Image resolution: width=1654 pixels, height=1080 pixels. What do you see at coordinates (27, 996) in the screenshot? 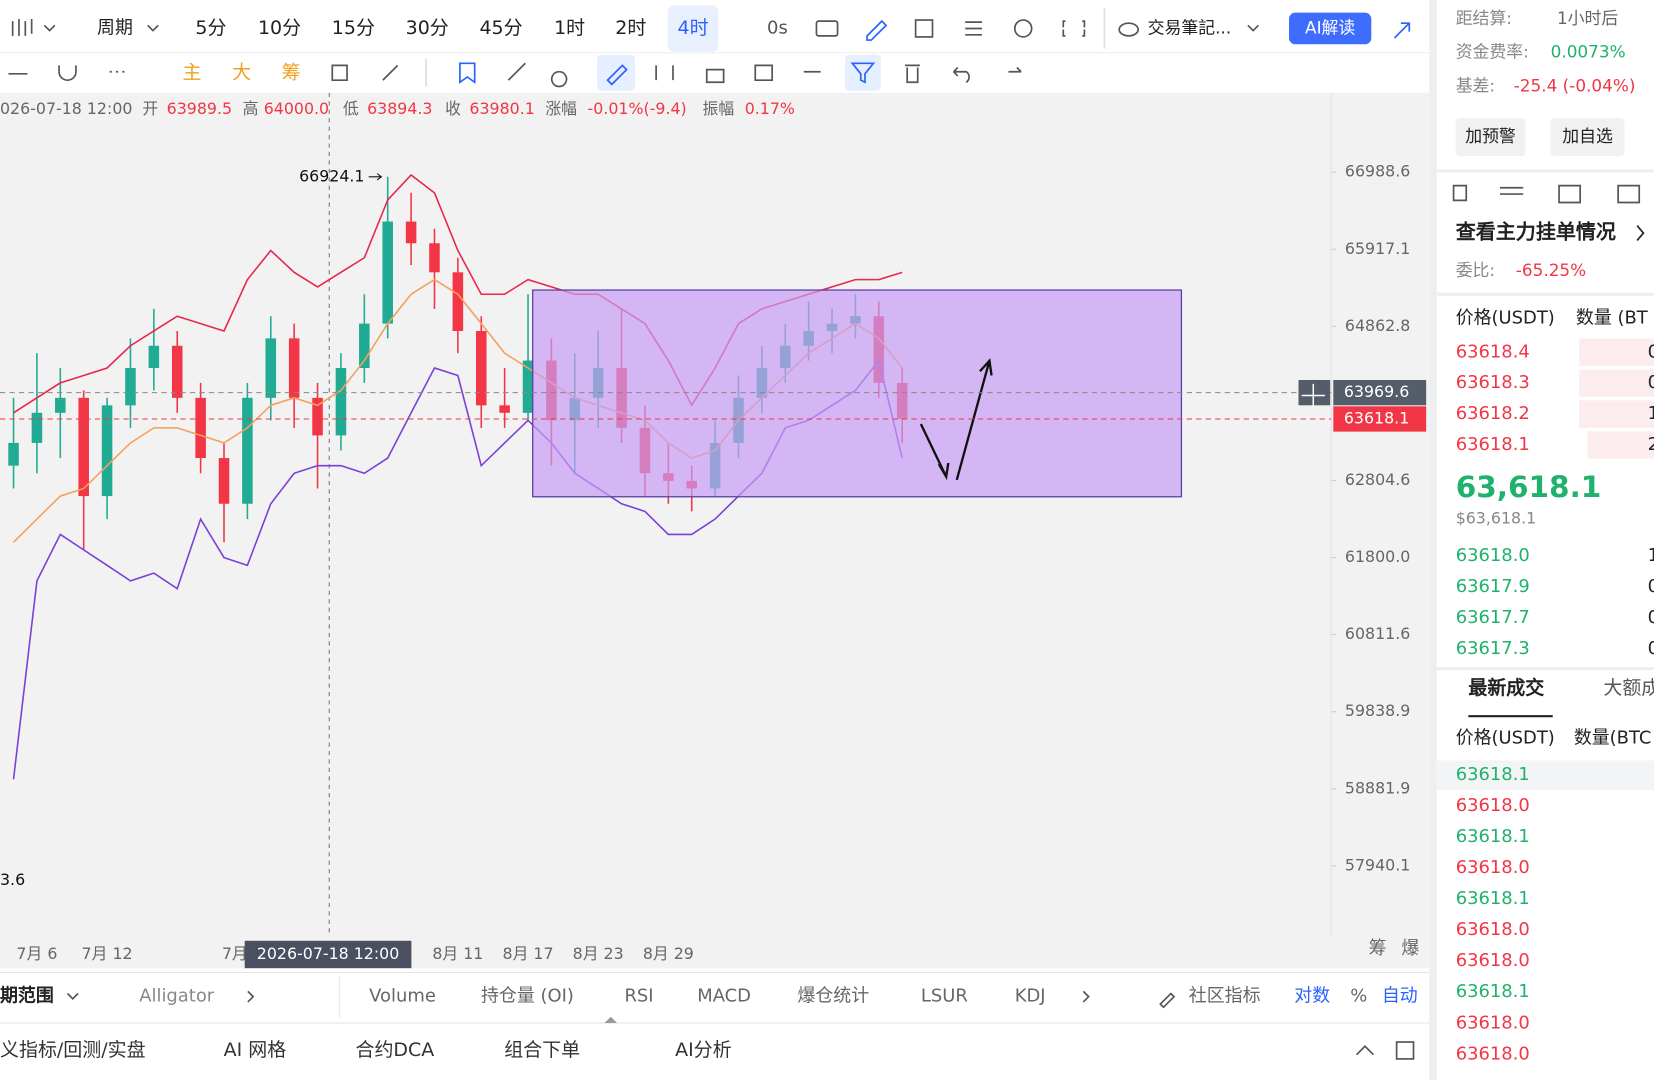
I see `range-menu: 期范围` at bounding box center [27, 996].